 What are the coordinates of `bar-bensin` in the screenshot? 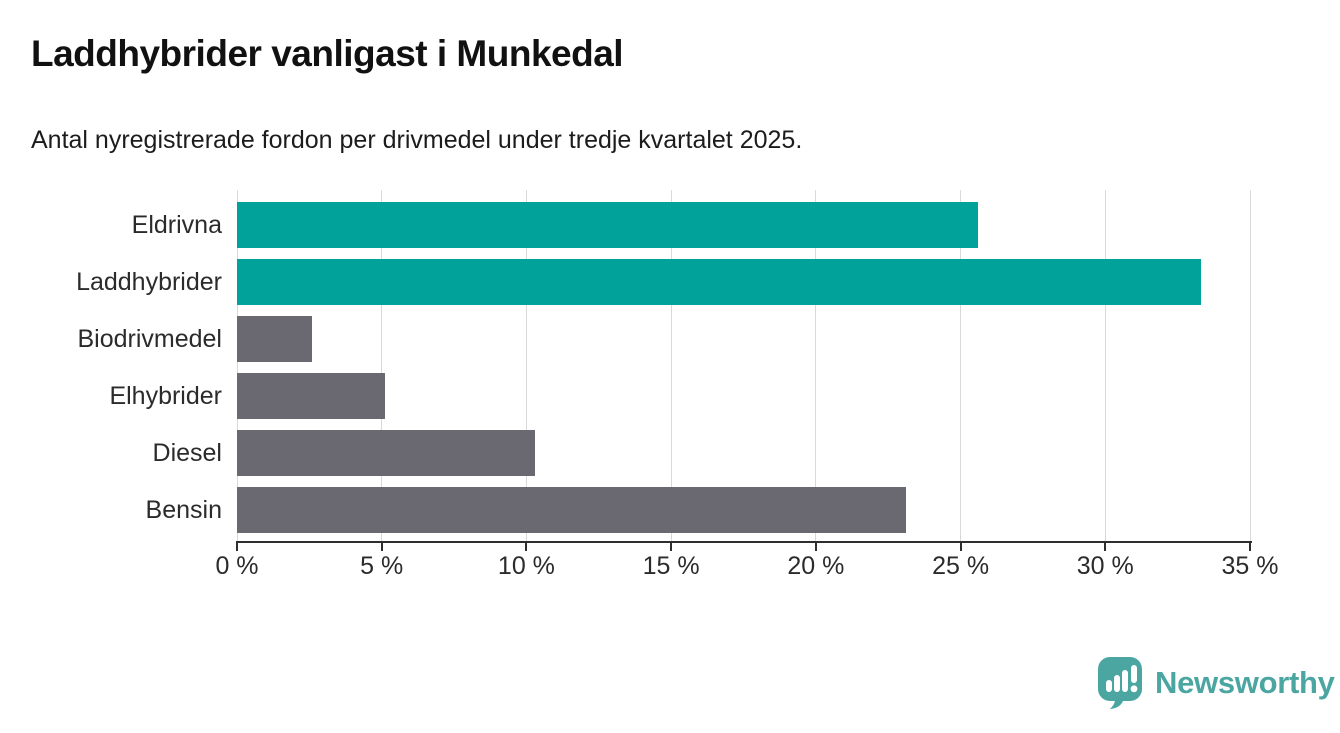 It's located at (571, 510).